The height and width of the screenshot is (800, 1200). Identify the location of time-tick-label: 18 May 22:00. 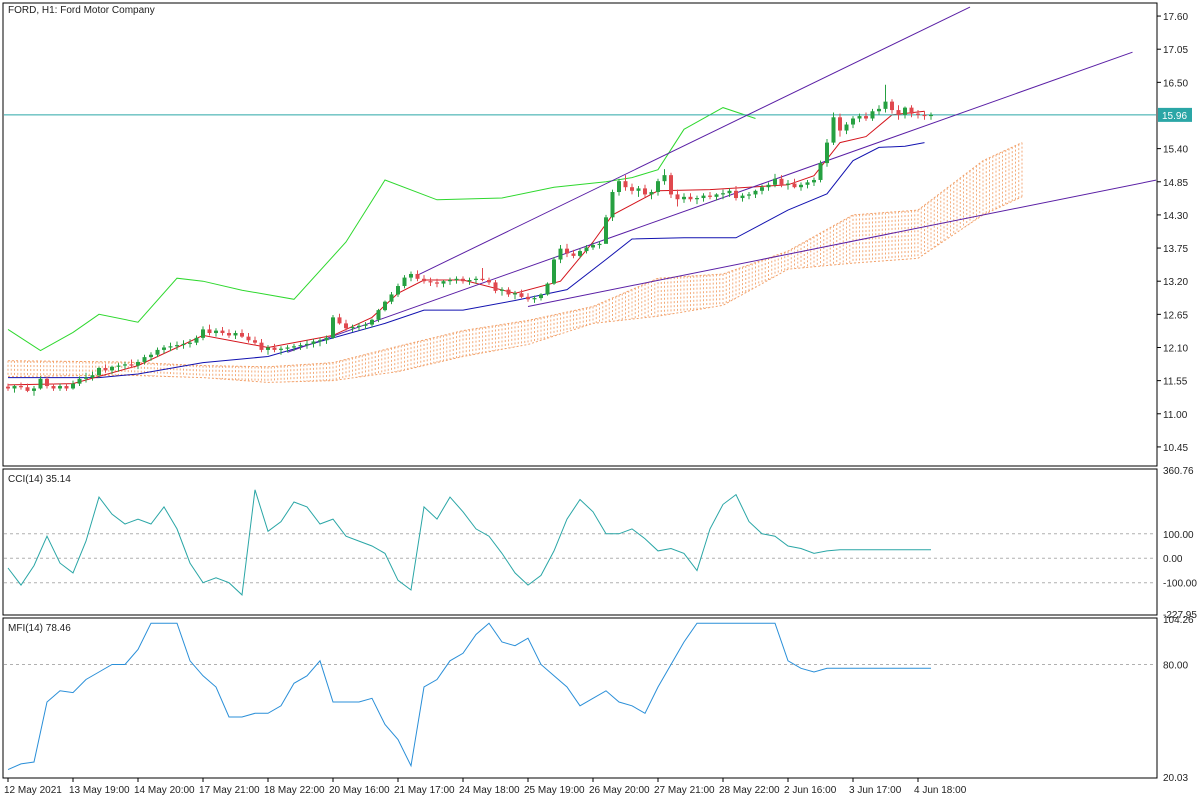
(294, 790).